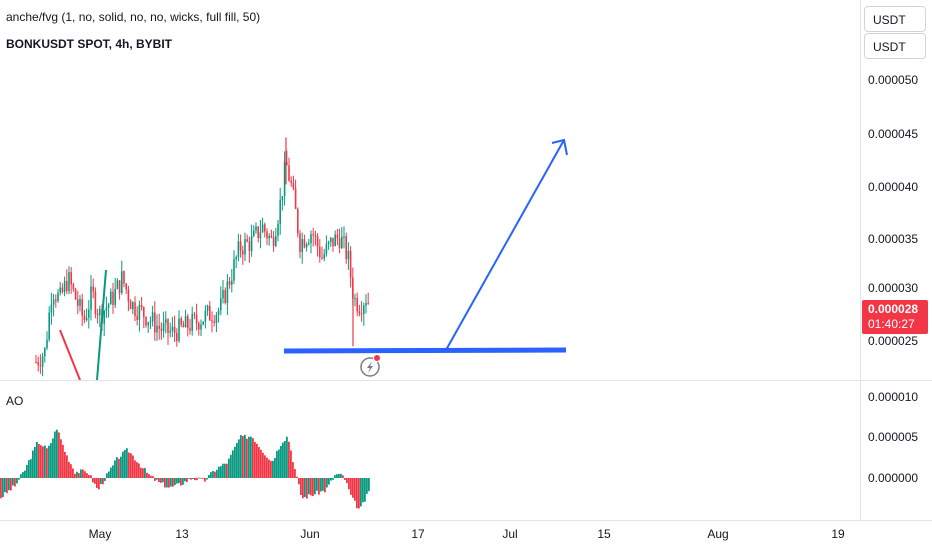 The width and height of the screenshot is (932, 550). Describe the element at coordinates (604, 534) in the screenshot. I see `time-tick: 15` at that location.